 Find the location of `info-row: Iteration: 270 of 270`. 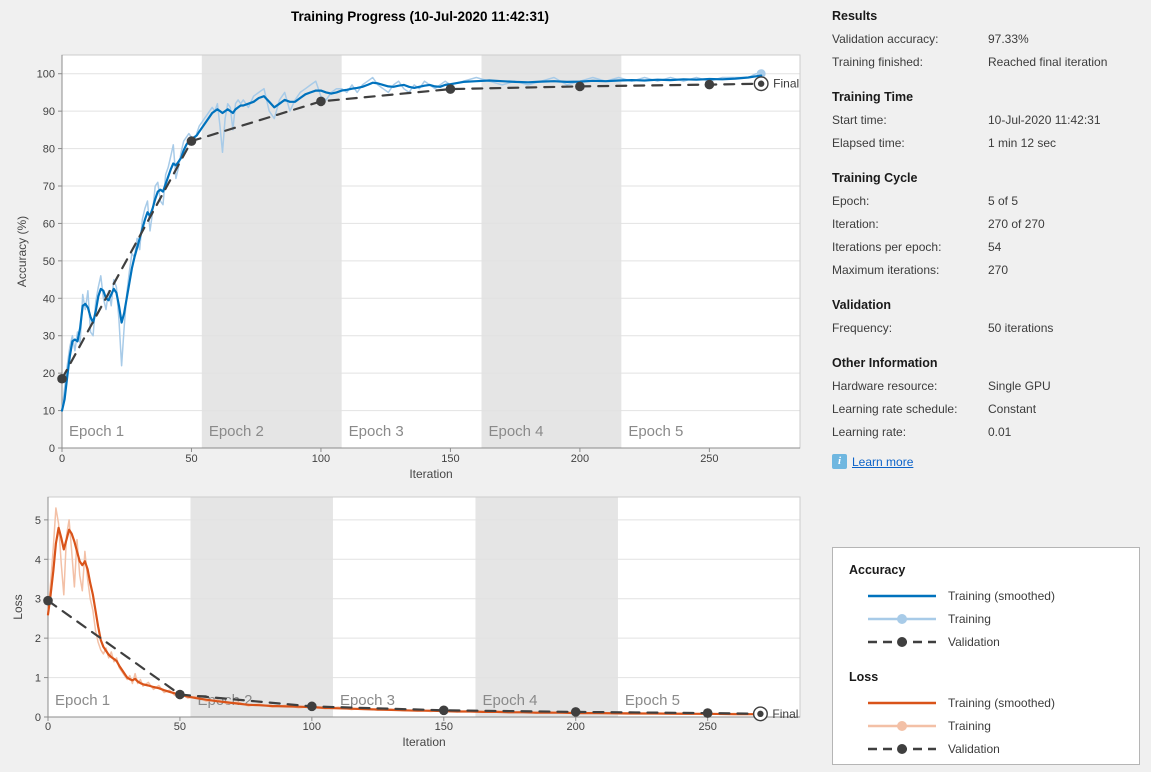

info-row: Iteration: 270 of 270 is located at coordinates (991, 224).